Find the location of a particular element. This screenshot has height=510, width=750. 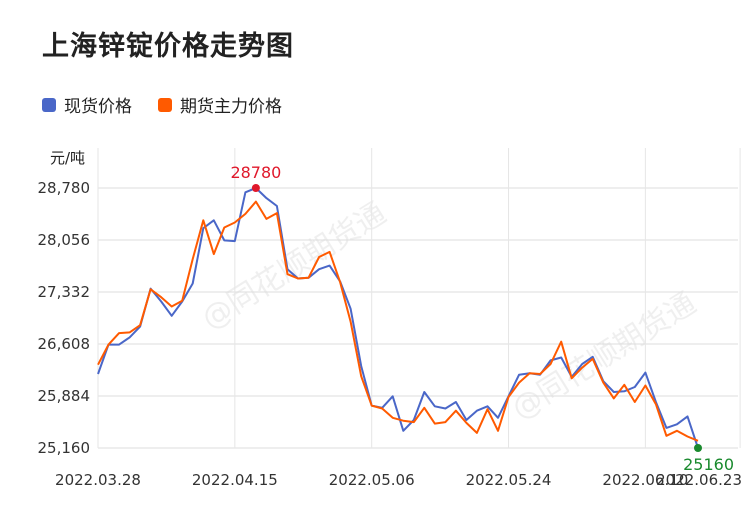

y-tick-label: 25,160 is located at coordinates (64, 448).